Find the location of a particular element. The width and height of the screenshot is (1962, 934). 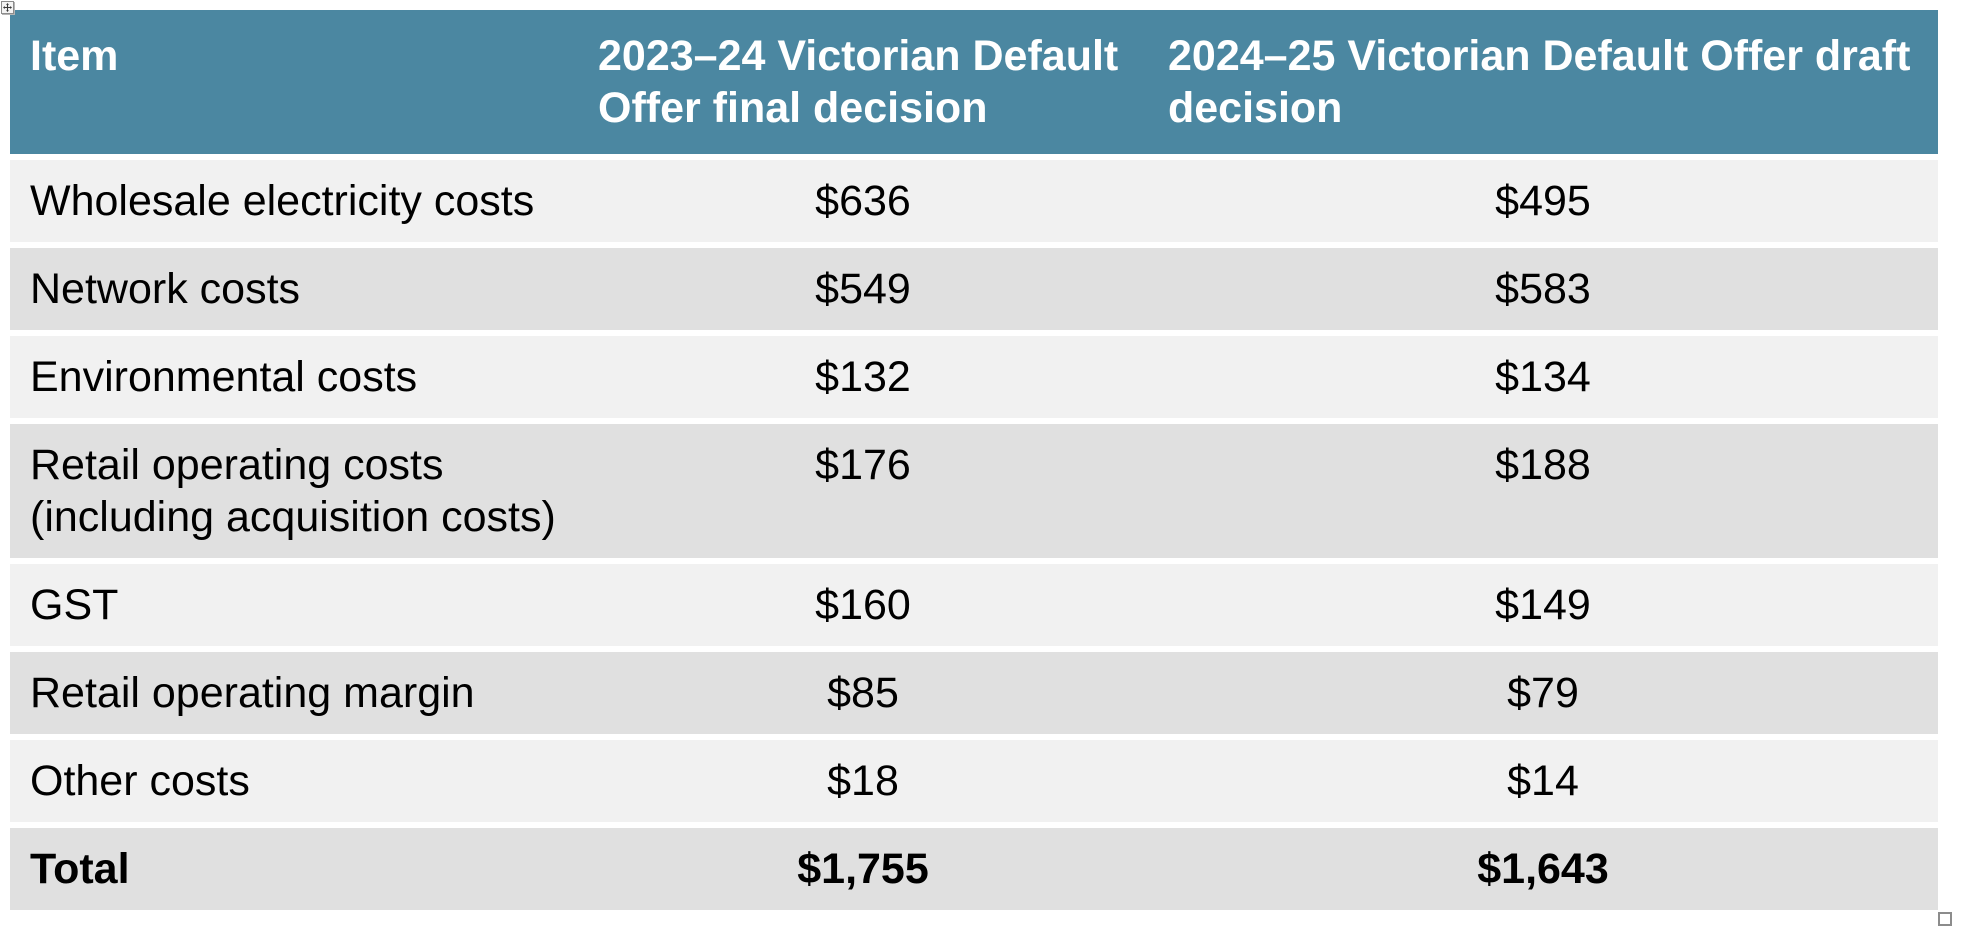

value-2024-25: $79 is located at coordinates (1543, 693).